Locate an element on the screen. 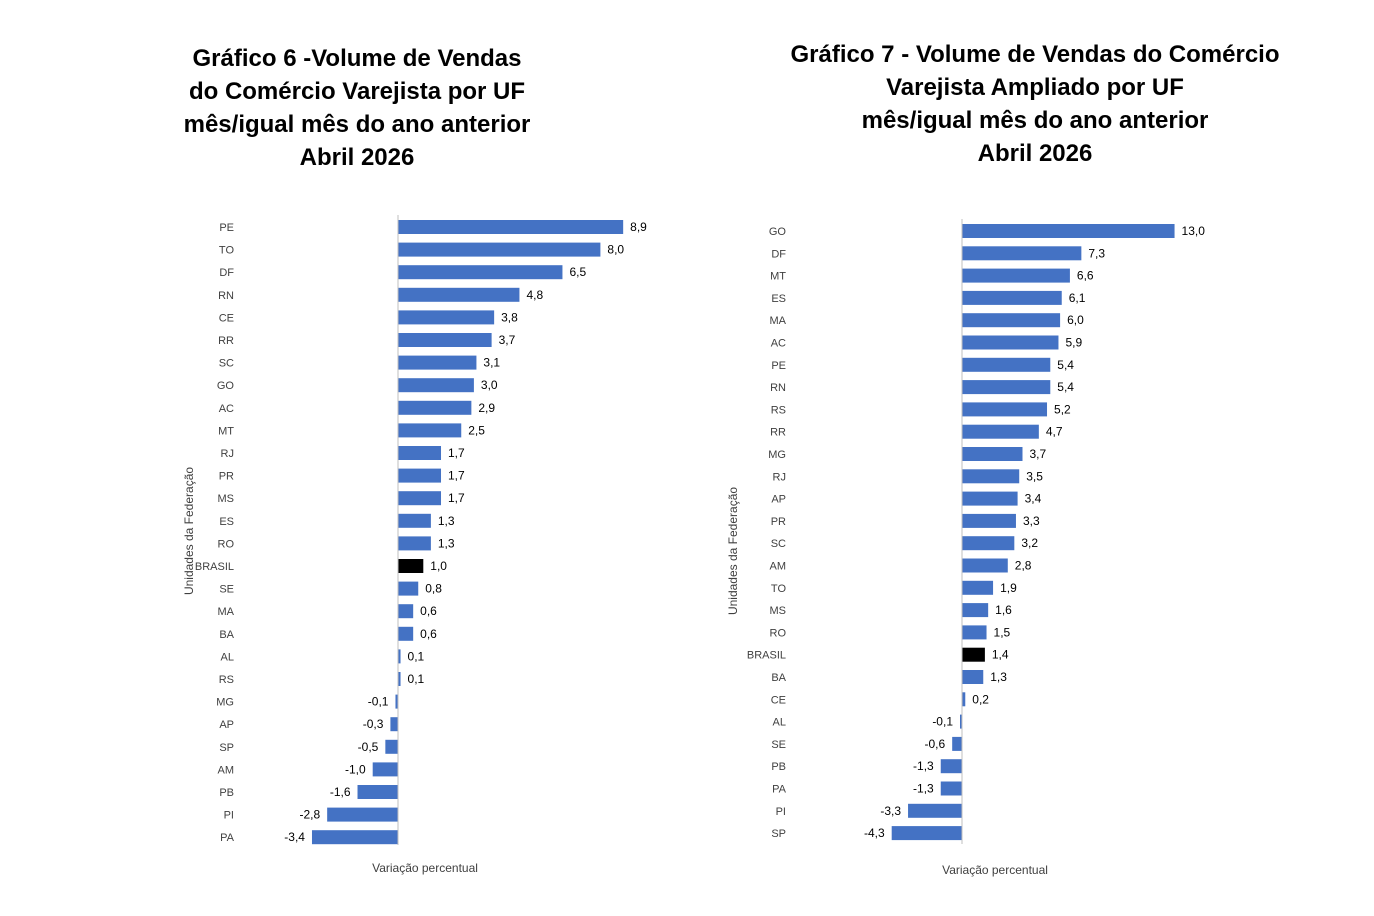 The image size is (1374, 916). chart1-bar-es is located at coordinates (414, 520).